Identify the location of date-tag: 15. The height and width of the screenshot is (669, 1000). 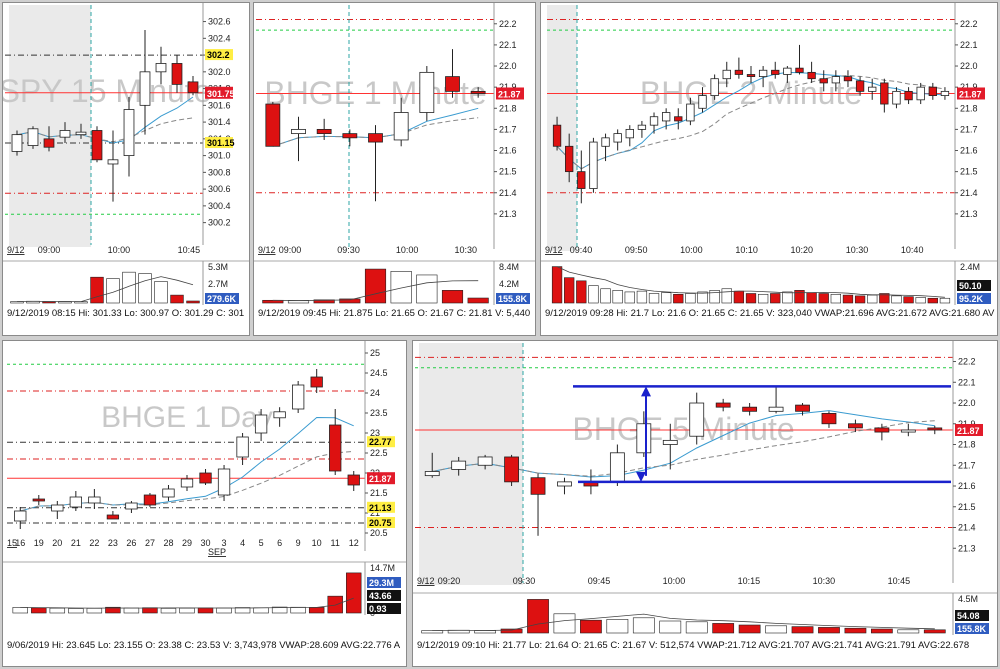
(12, 543).